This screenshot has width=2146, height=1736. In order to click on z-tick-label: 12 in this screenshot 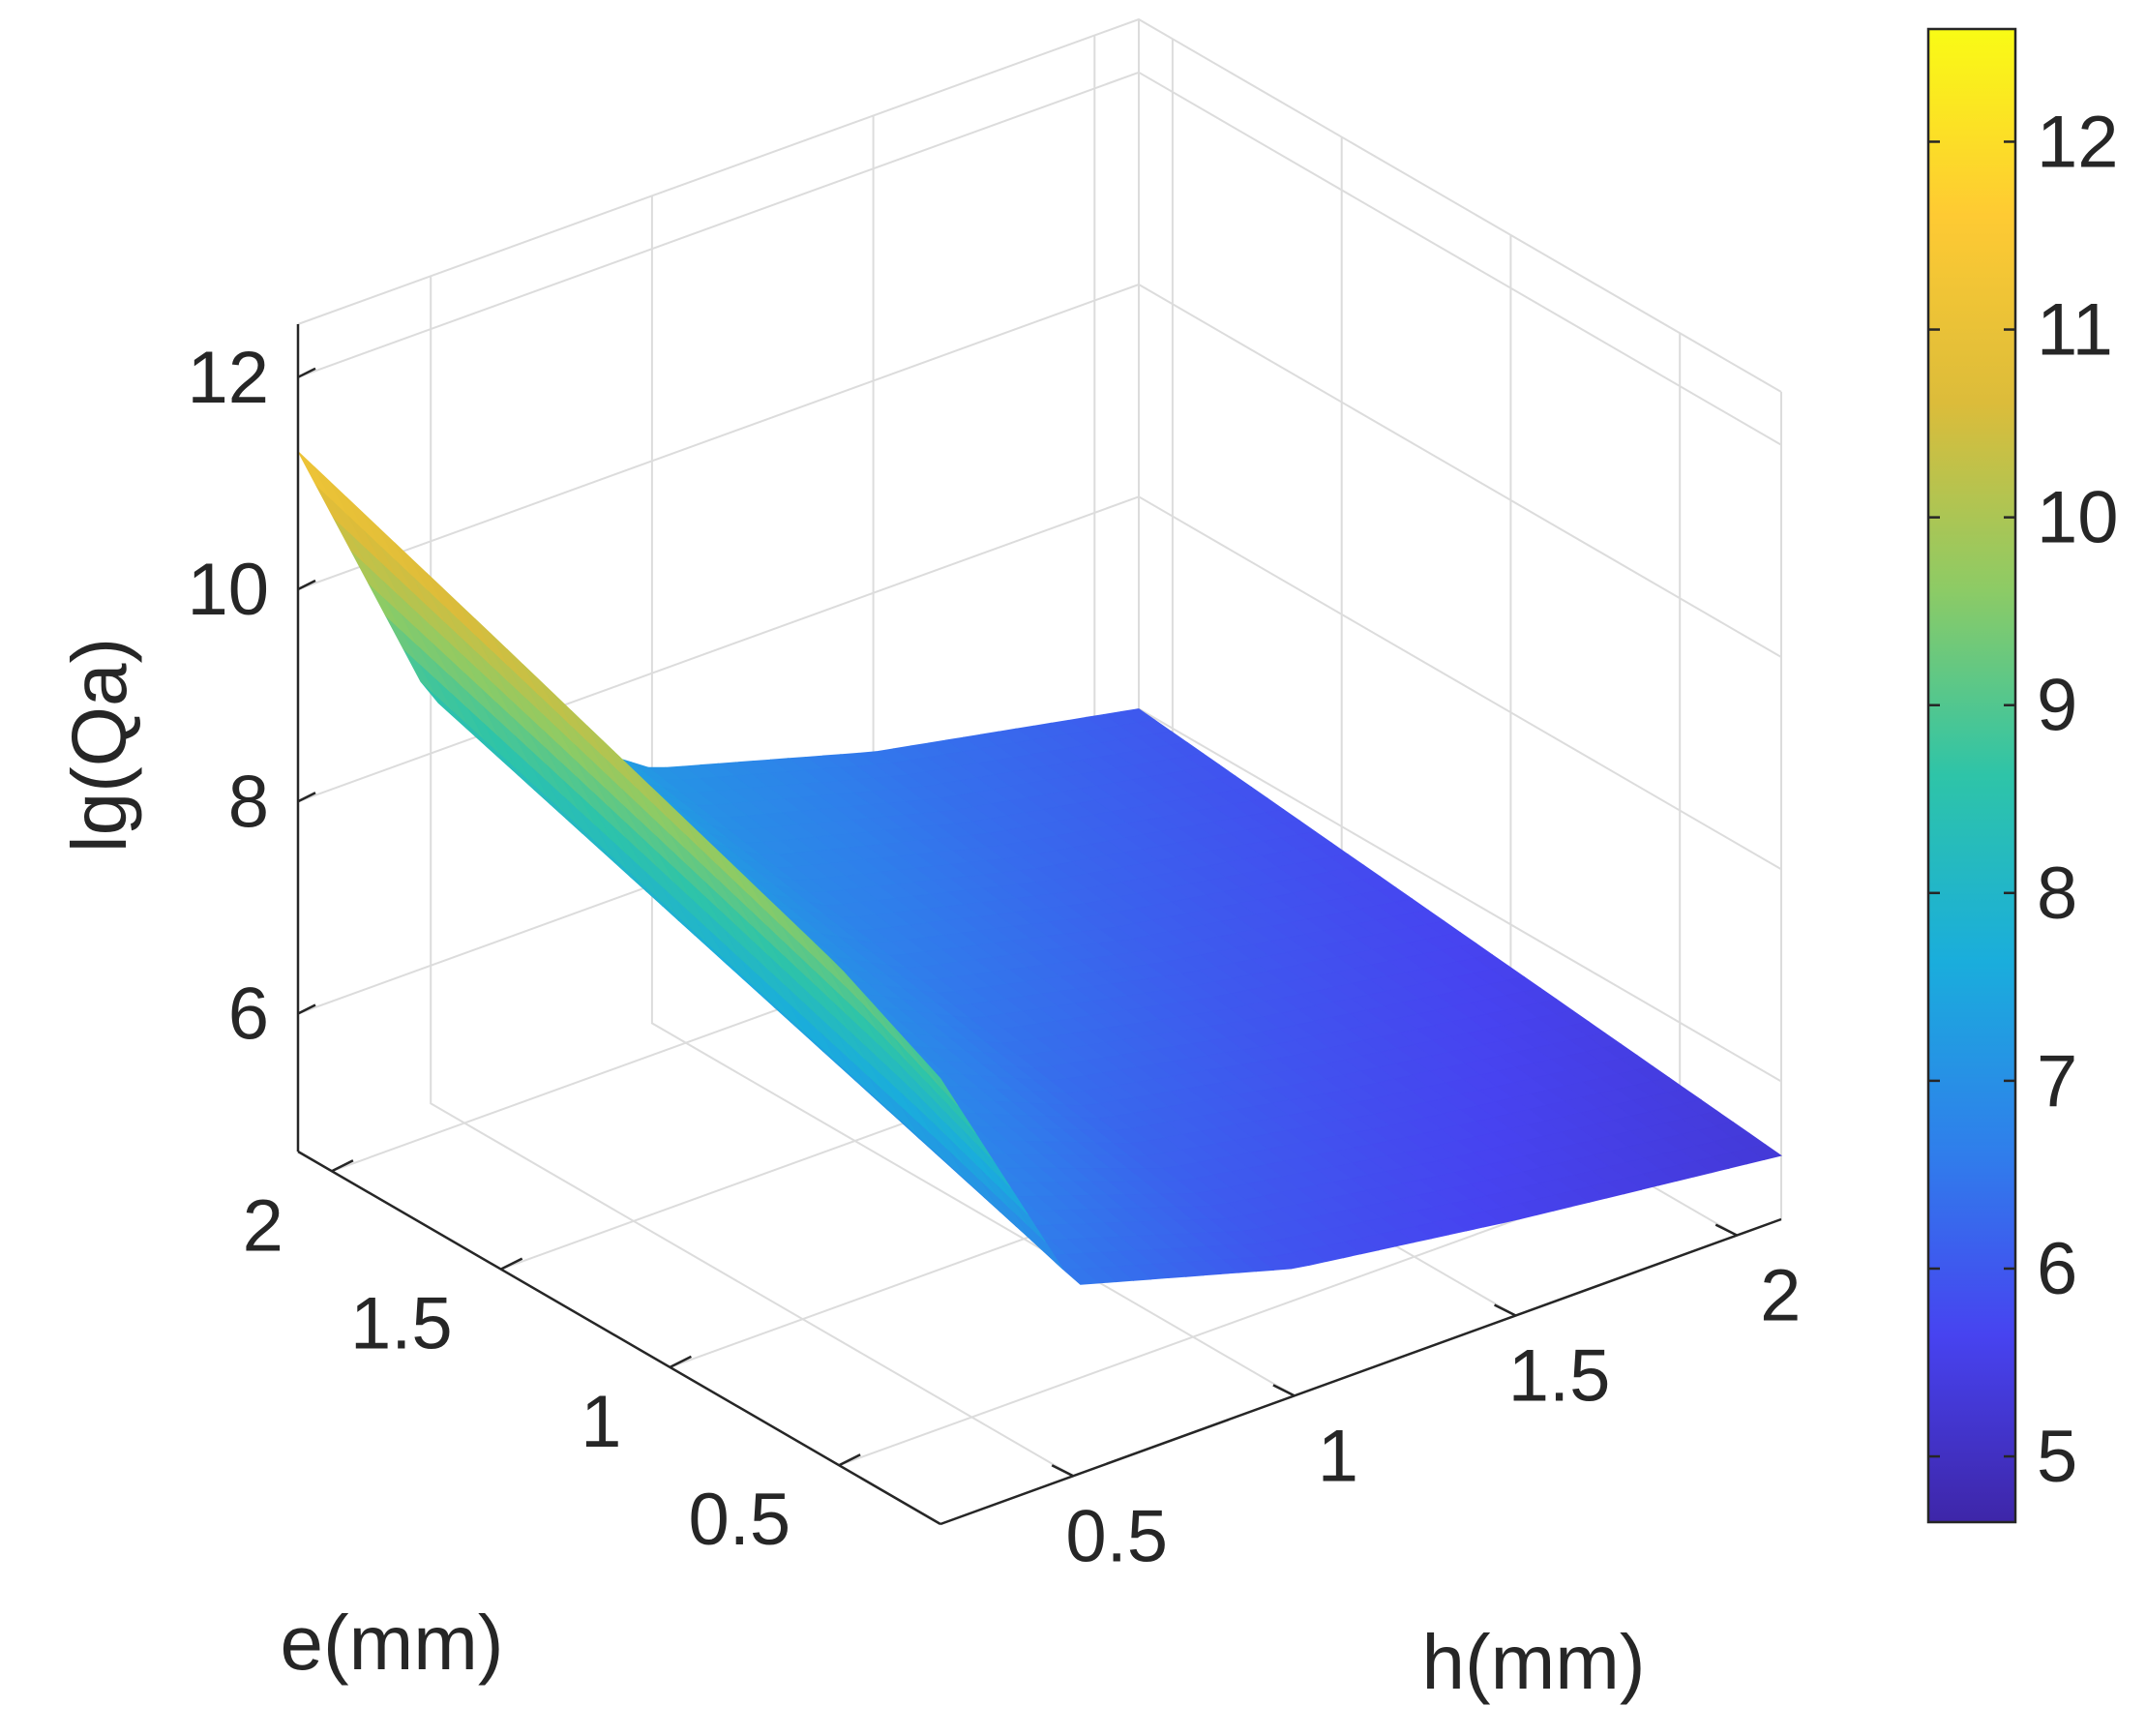, I will do `click(228, 378)`.